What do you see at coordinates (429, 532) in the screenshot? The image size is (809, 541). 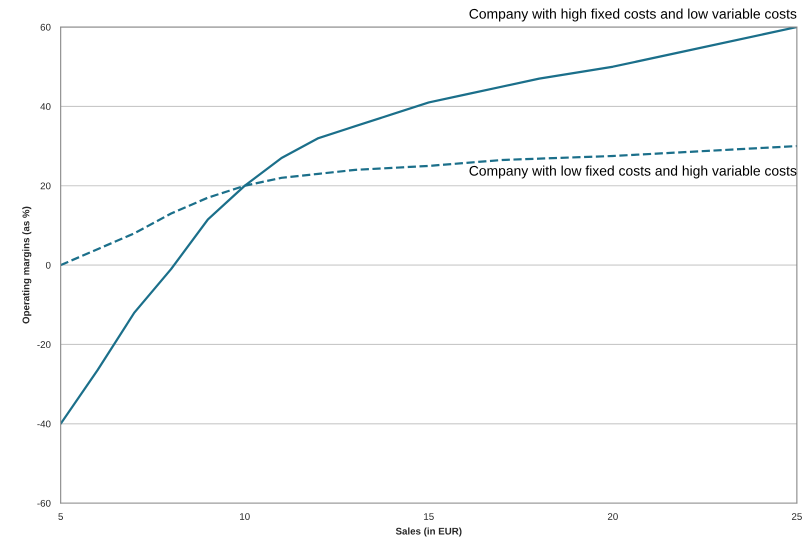 I see `x-axis-title: Sales (in EUR)` at bounding box center [429, 532].